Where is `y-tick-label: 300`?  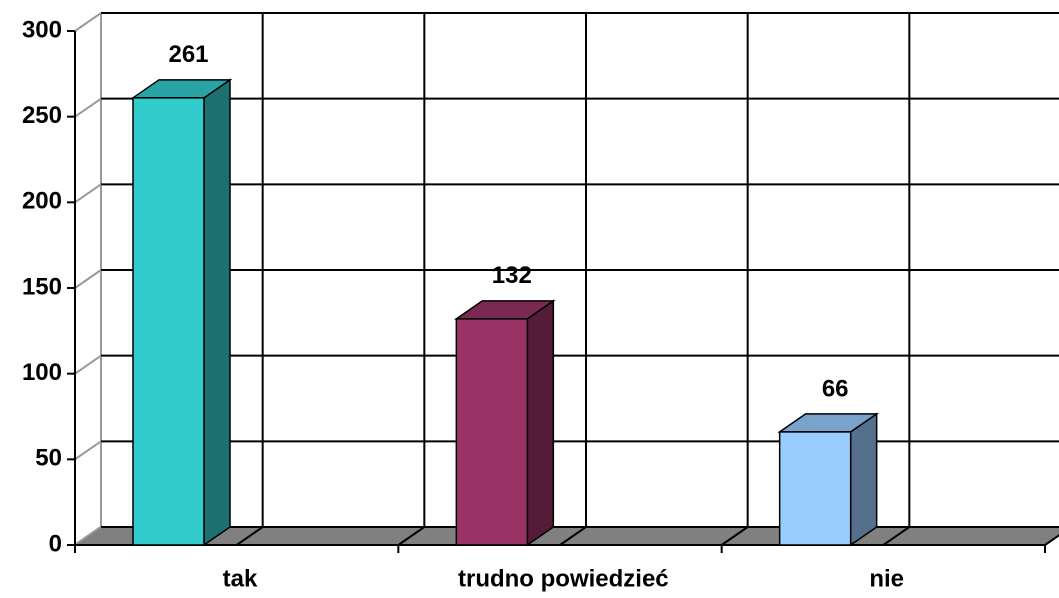 y-tick-label: 300 is located at coordinates (42, 29).